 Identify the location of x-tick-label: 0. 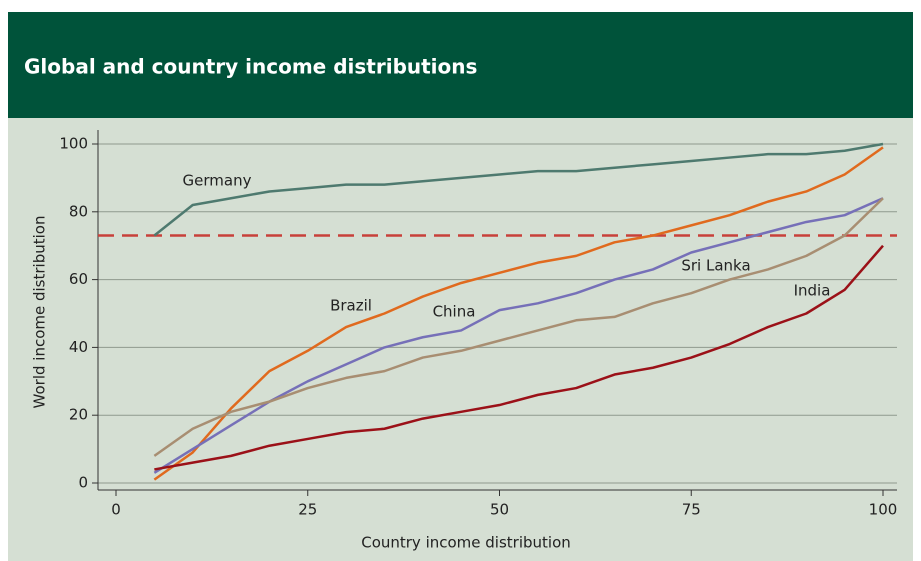
(116, 510).